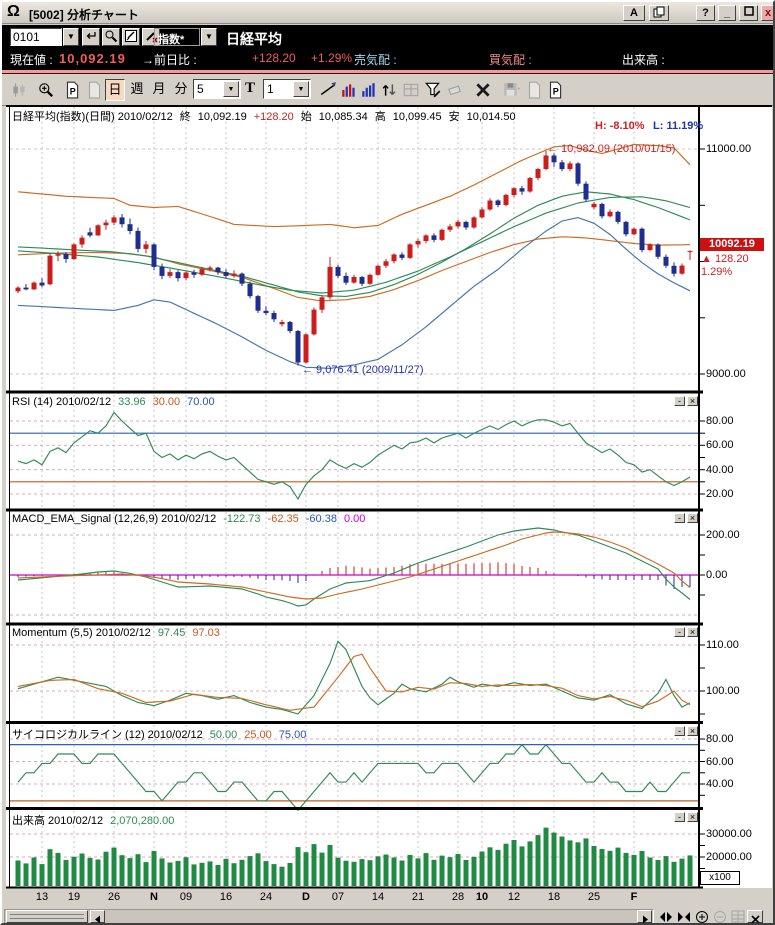 The height and width of the screenshot is (925, 775). Describe the element at coordinates (177, 37) in the screenshot. I see `category-select: 指数*` at that location.